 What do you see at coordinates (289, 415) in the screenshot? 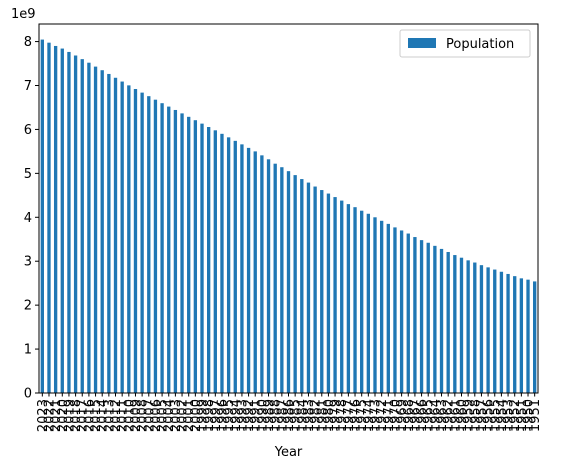
I see `x-tick-label: 1986` at bounding box center [289, 415].